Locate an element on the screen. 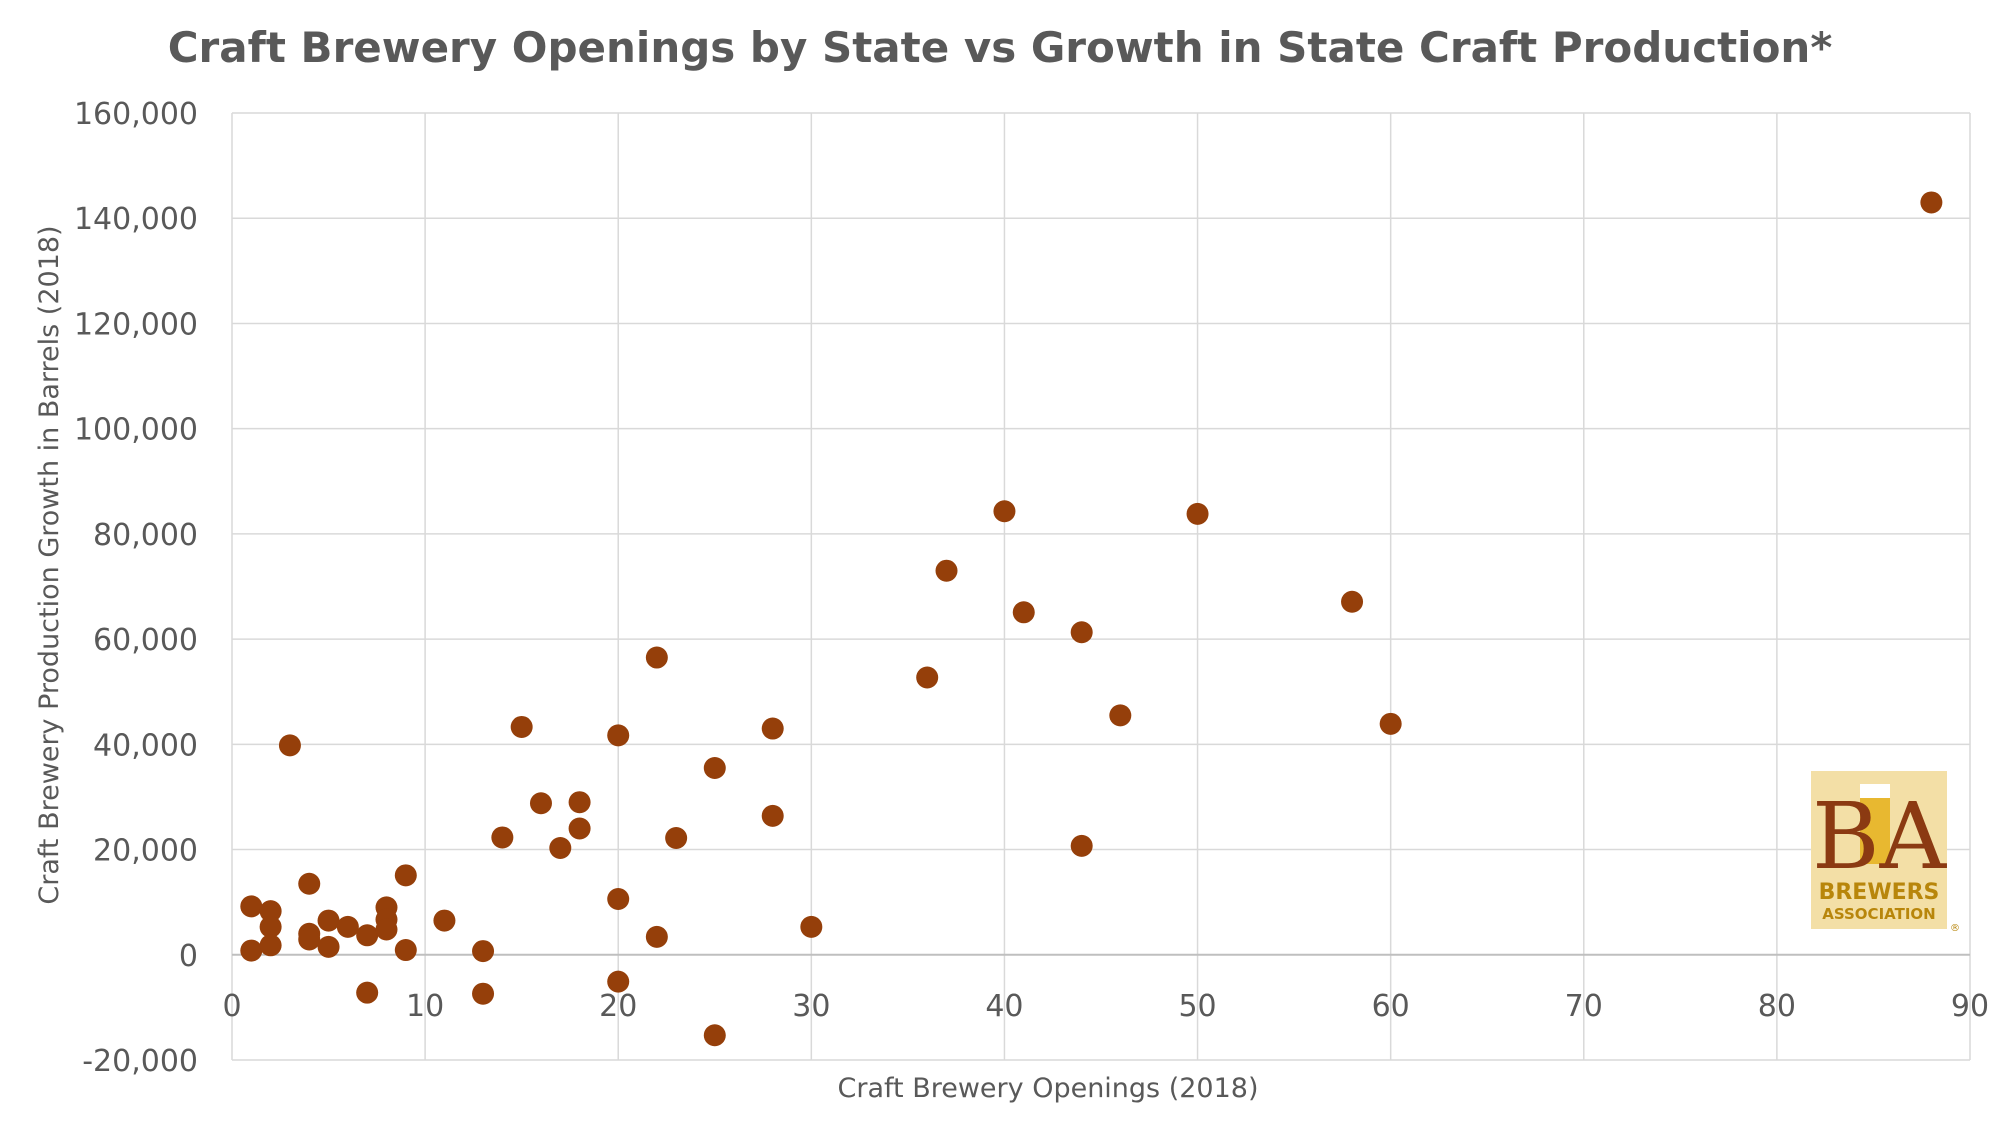  brewers-association-logo: BA BREWERS ASSOCIATION ® is located at coordinates (1885, 852).